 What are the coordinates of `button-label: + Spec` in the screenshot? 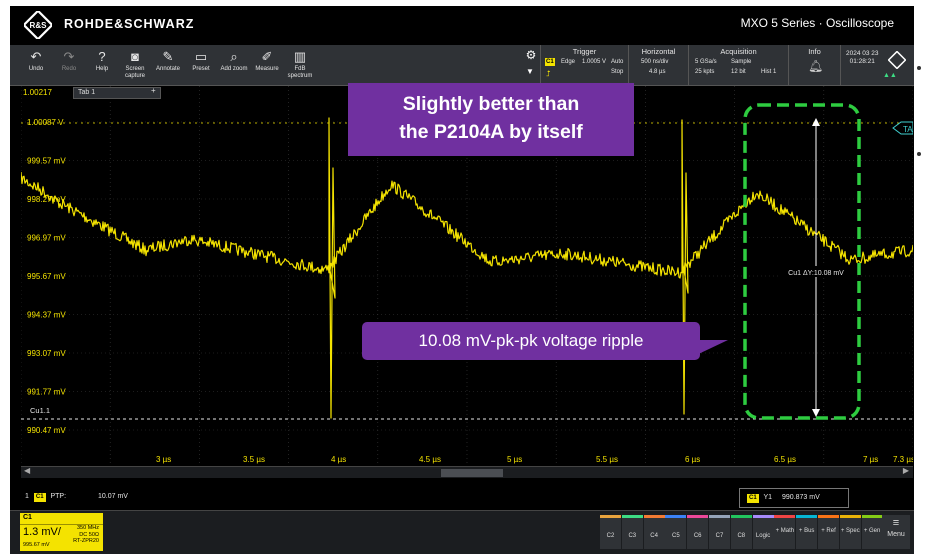 It's located at (850, 531).